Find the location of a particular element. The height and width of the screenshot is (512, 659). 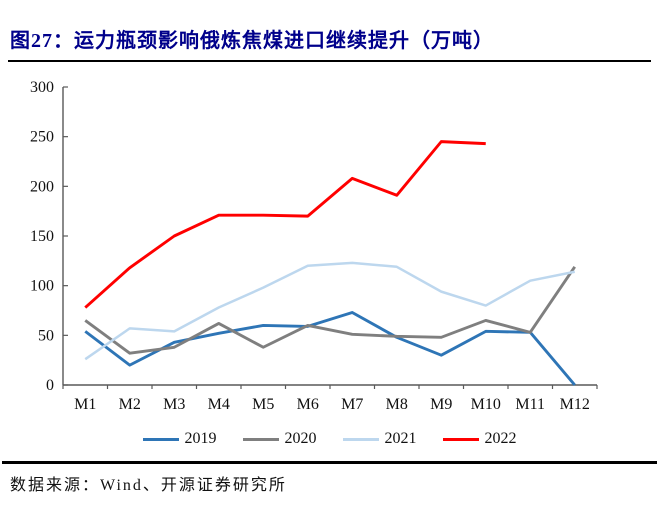

x-tick-label: M10 is located at coordinates (486, 404).